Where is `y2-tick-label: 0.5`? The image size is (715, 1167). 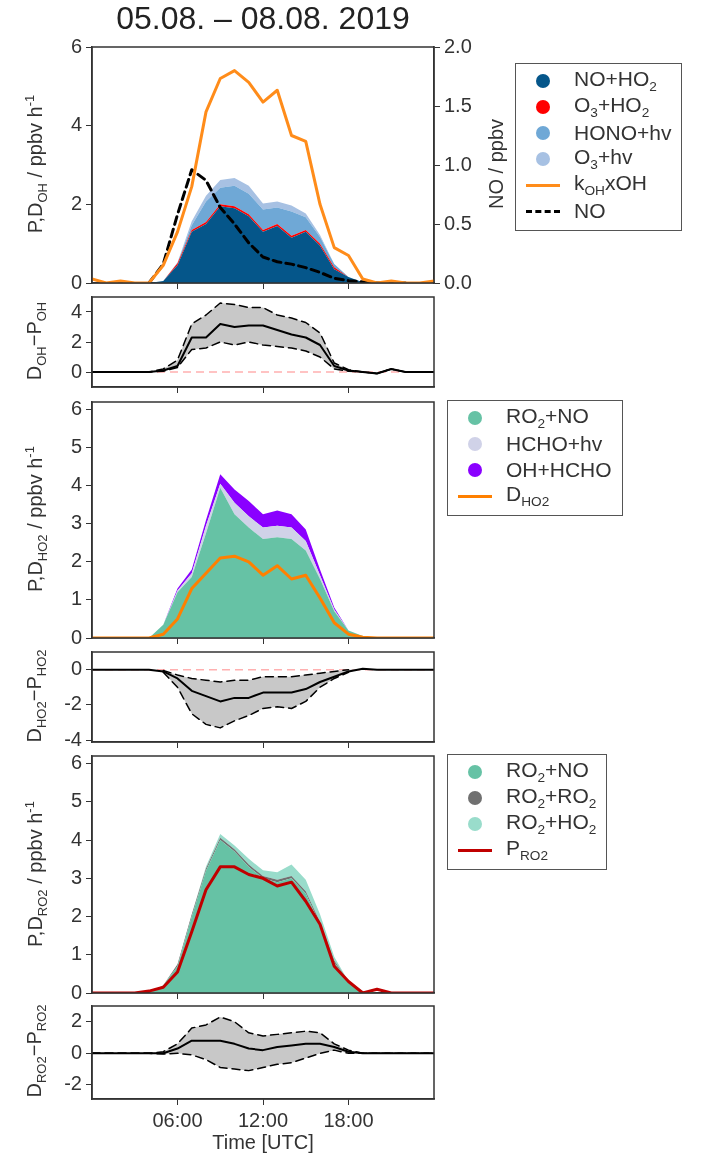
y2-tick-label: 0.5 is located at coordinates (458, 222).